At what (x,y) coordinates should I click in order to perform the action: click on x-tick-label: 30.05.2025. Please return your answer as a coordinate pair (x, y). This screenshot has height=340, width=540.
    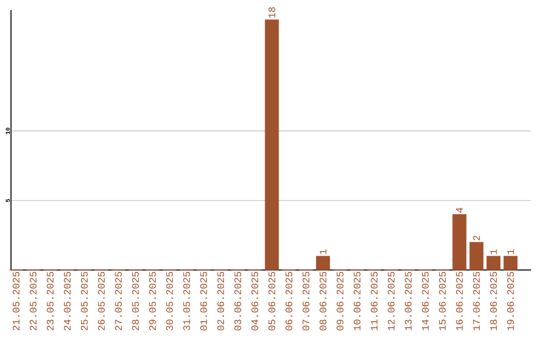
    Looking at the image, I should click on (169, 301).